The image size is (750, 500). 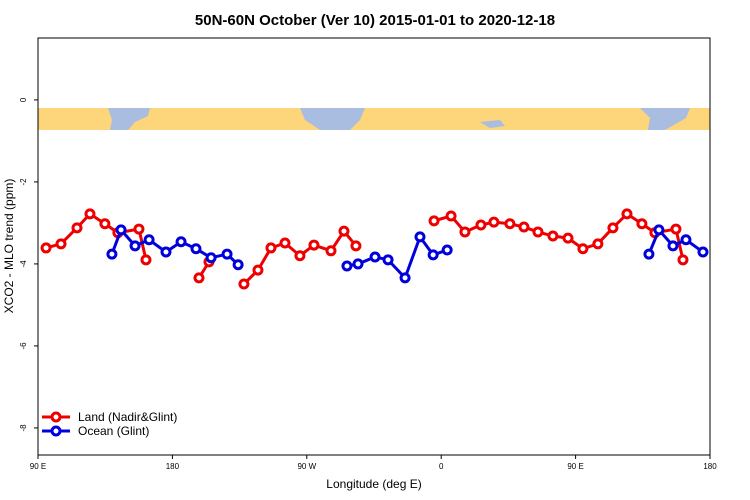 I want to click on x-tick-label: 0, so click(x=441, y=466).